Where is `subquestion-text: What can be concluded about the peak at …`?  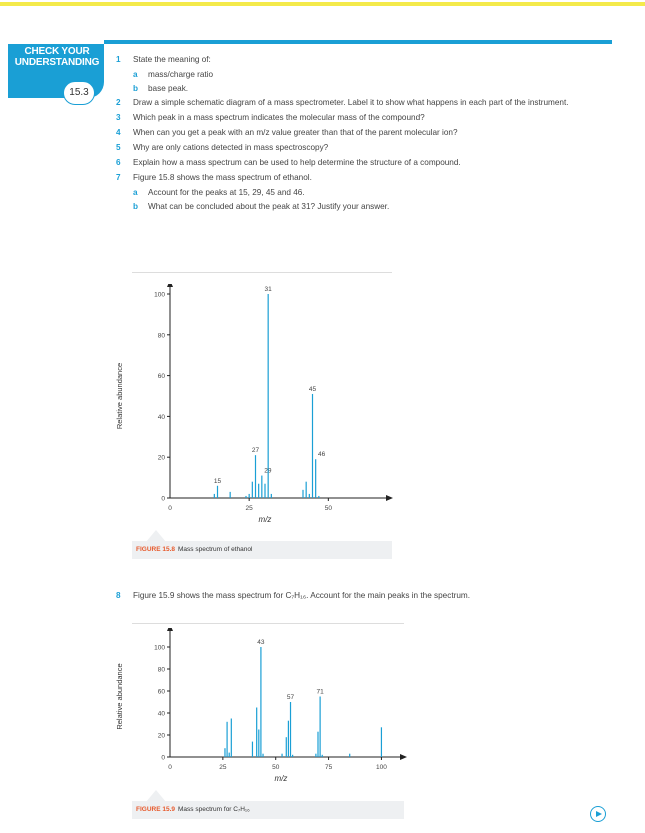 subquestion-text: What can be concluded about the peak at … is located at coordinates (269, 206).